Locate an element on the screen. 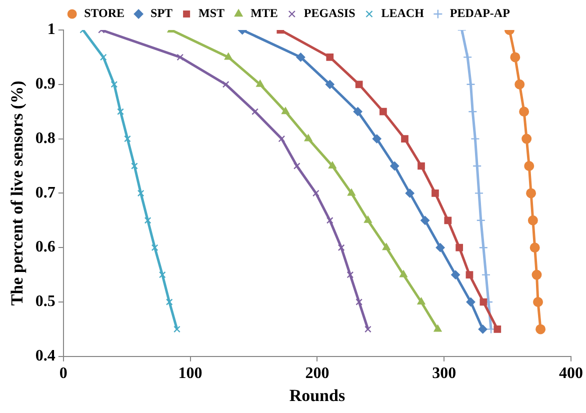  y-tick-label: 0.5 is located at coordinates (45, 301).